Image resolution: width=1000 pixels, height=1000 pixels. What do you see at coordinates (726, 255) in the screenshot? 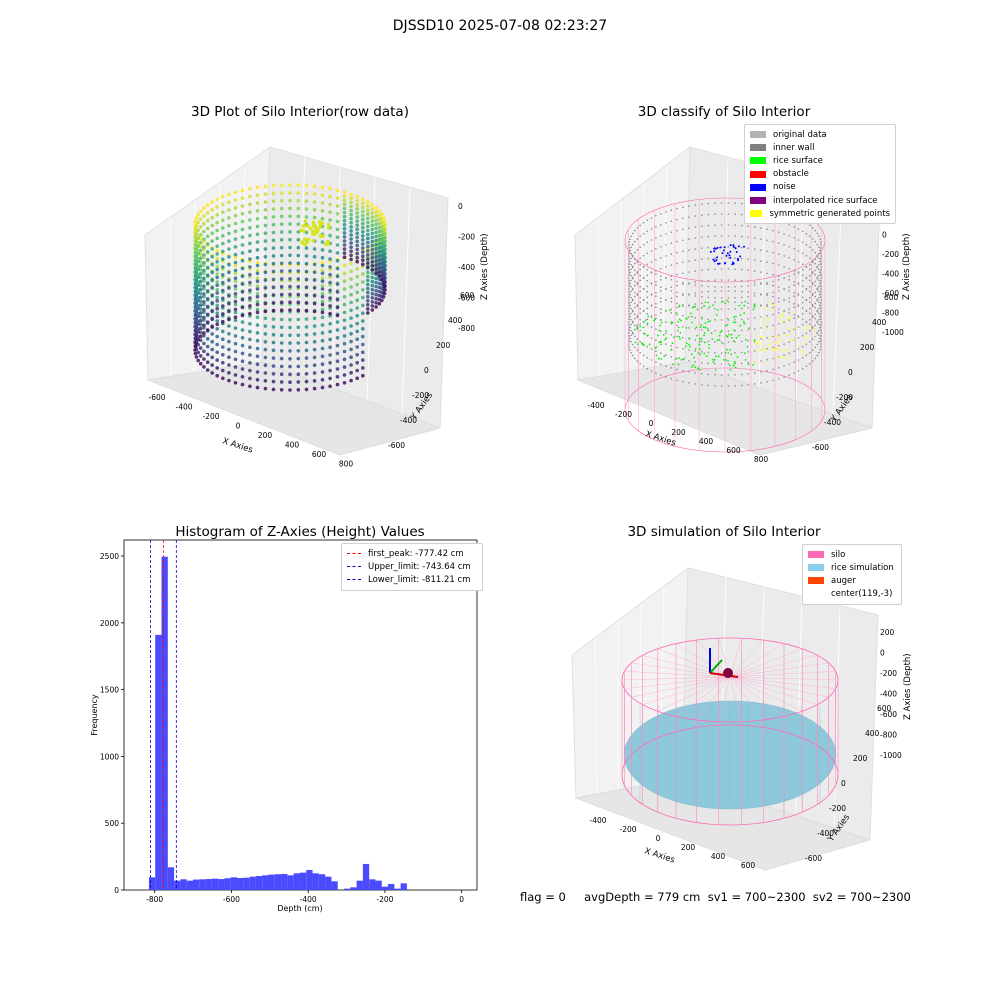
I see `noise-point` at bounding box center [726, 255].